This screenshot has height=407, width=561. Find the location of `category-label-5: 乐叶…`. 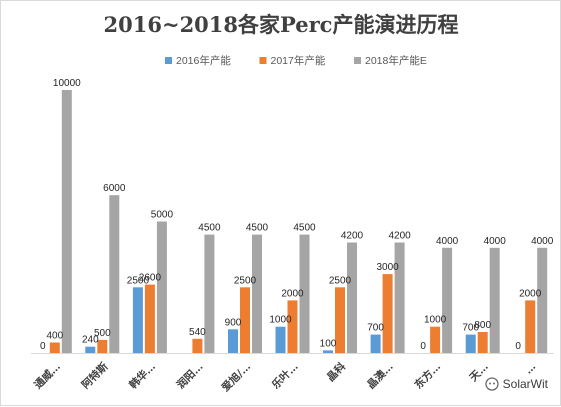

category-label-5: 乐叶… is located at coordinates (284, 375).